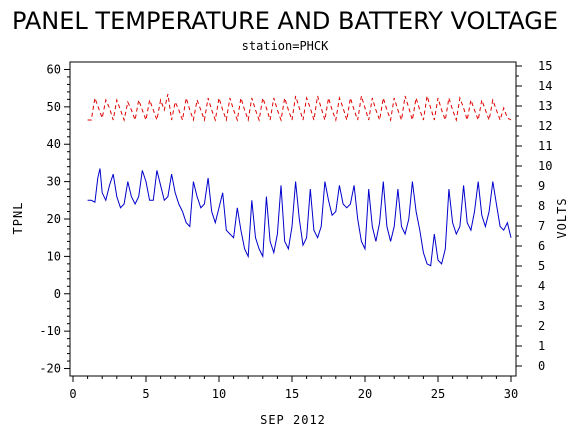  I want to click on right-tick-label: 13, so click(545, 106).